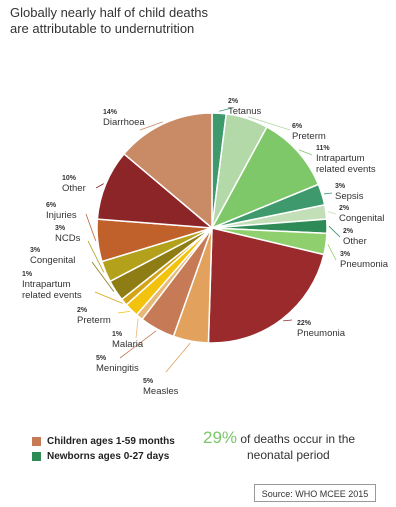  Describe the element at coordinates (323, 148) in the screenshot. I see `slice-percent-label: 11%` at that location.